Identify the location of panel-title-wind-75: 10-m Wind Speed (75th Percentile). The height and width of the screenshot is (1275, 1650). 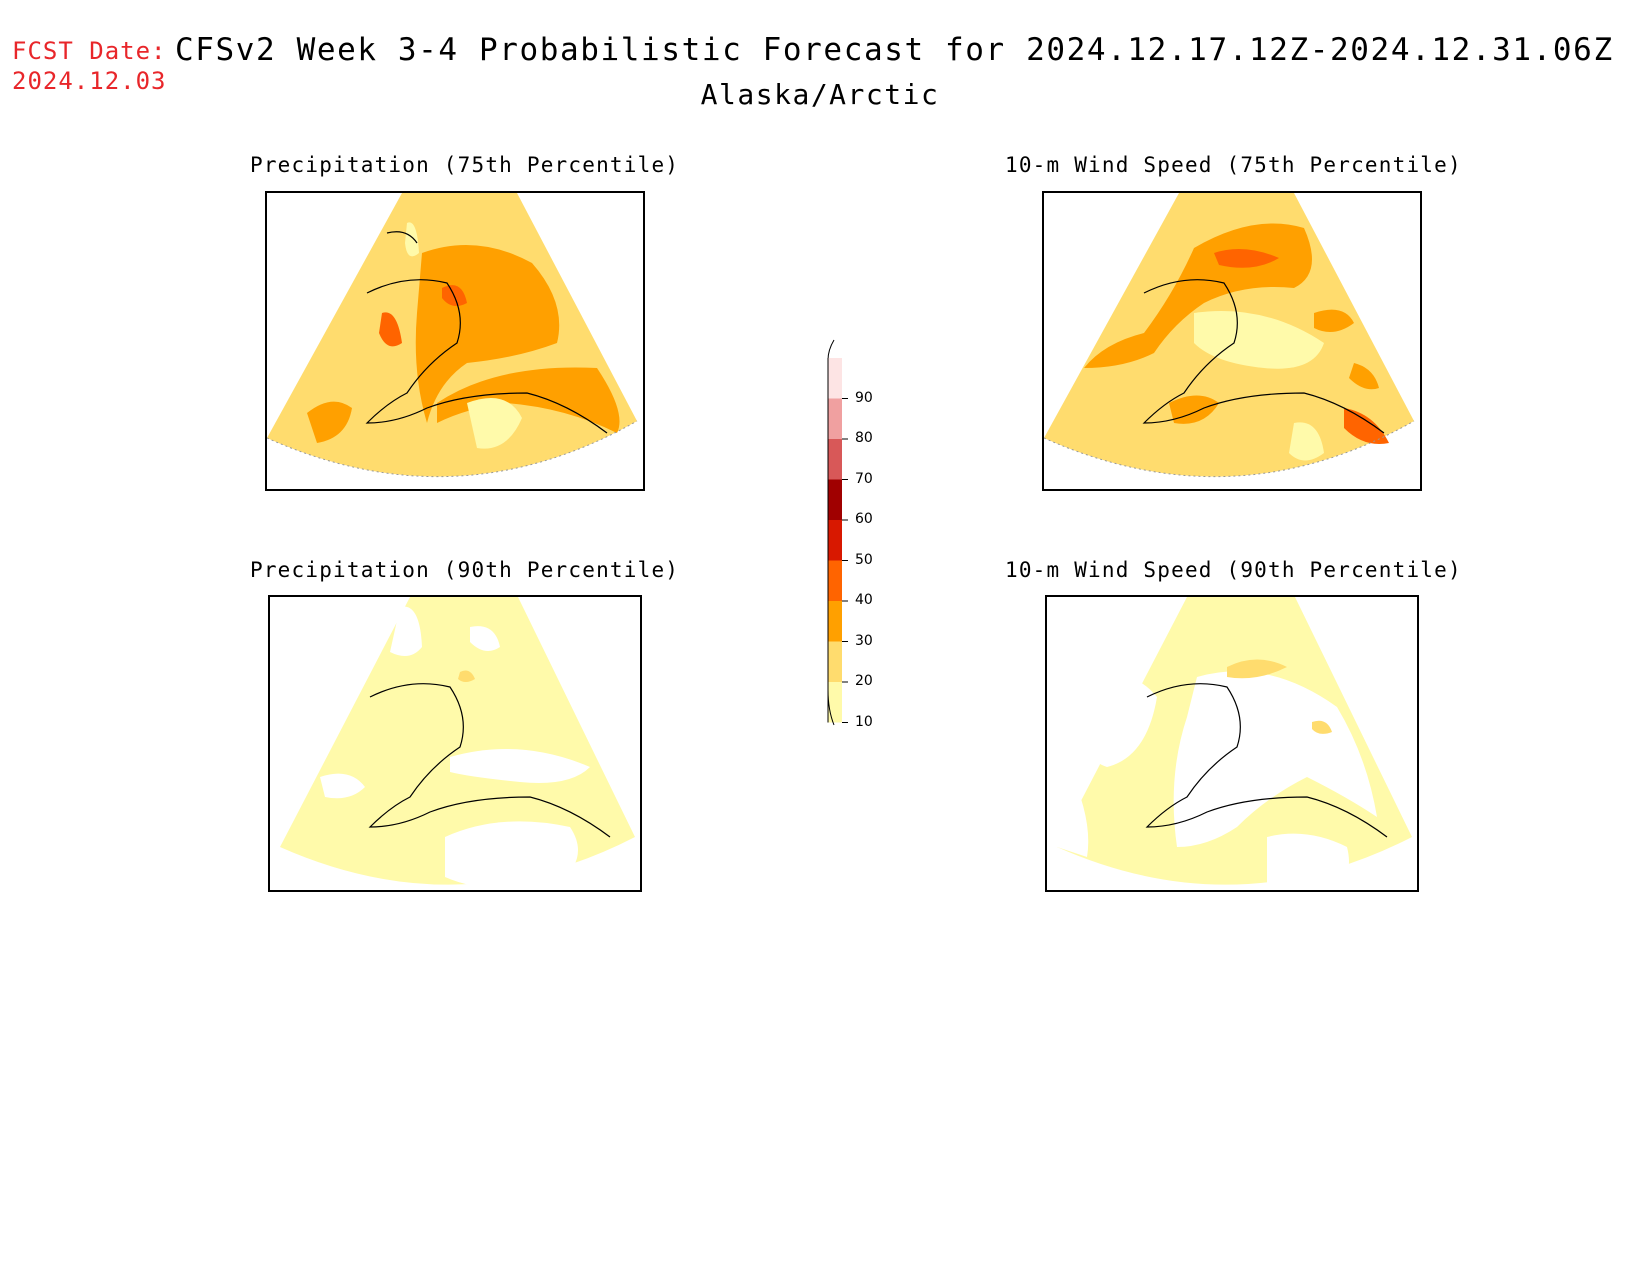
(1233, 165).